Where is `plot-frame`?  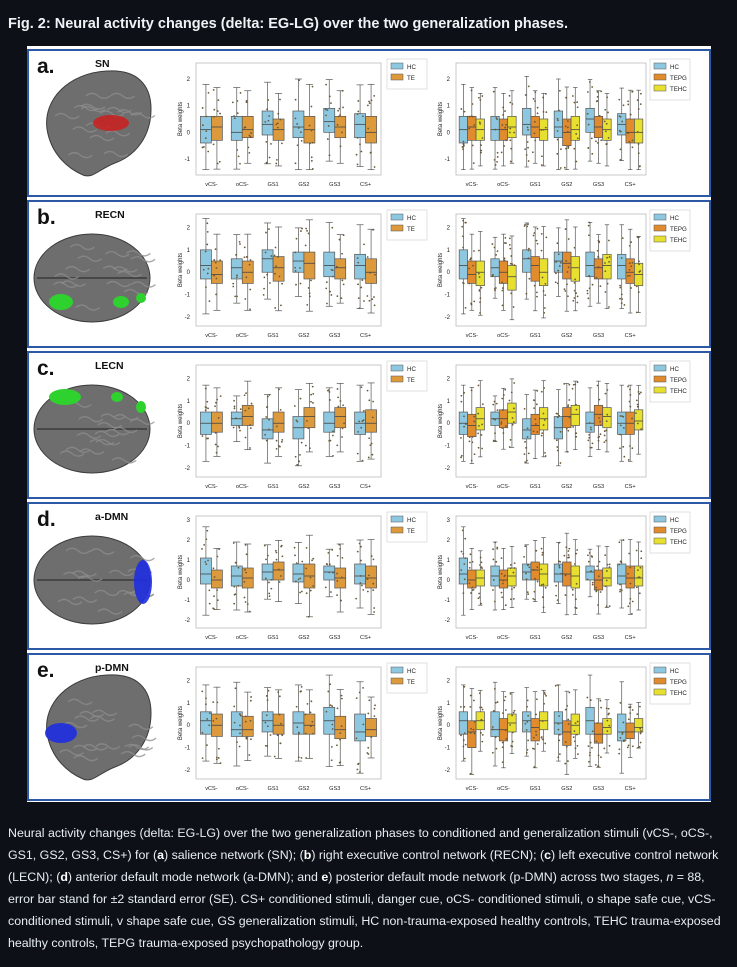
plot-frame is located at coordinates (288, 572).